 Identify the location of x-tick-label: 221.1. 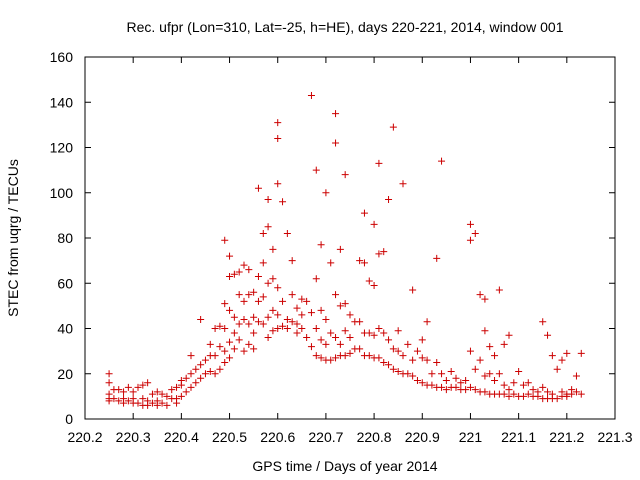
(518, 437).